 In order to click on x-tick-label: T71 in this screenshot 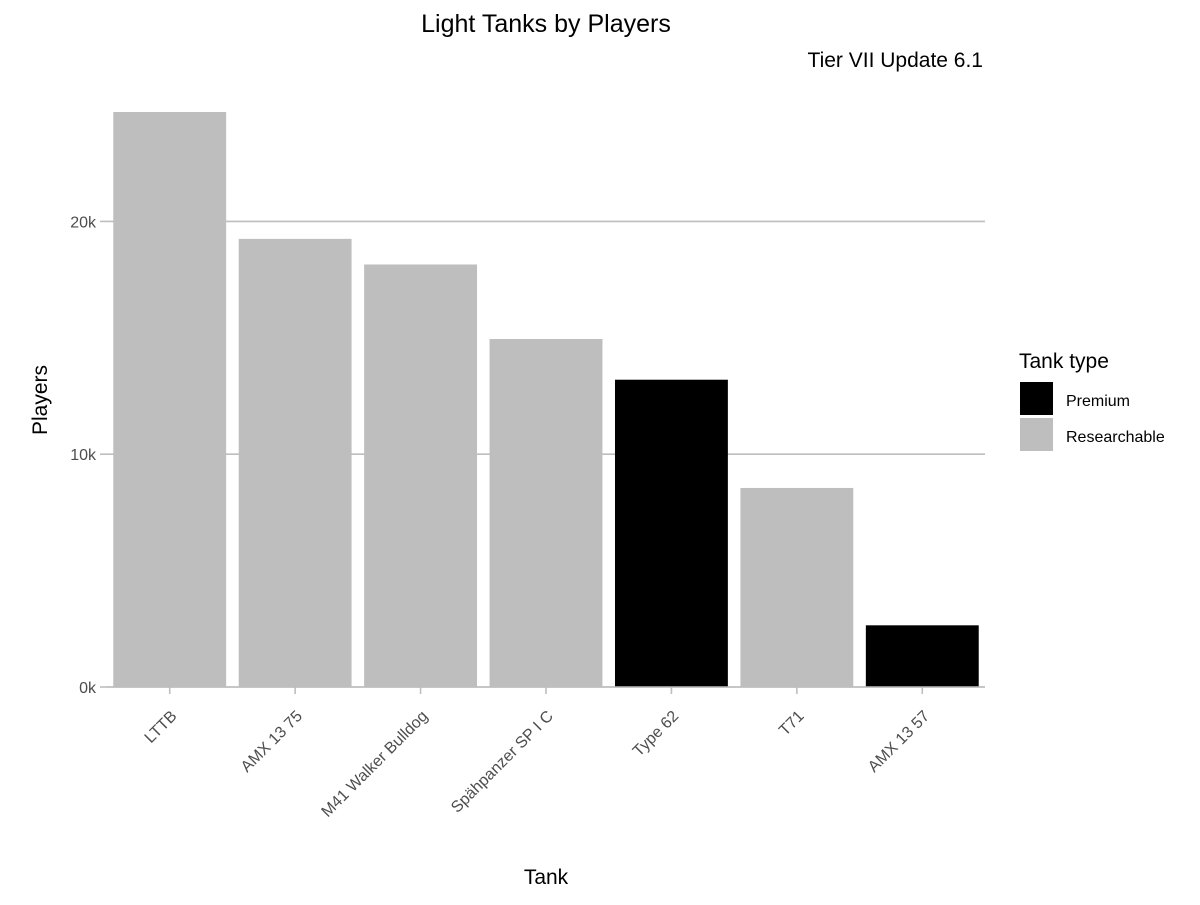, I will do `click(792, 724)`.